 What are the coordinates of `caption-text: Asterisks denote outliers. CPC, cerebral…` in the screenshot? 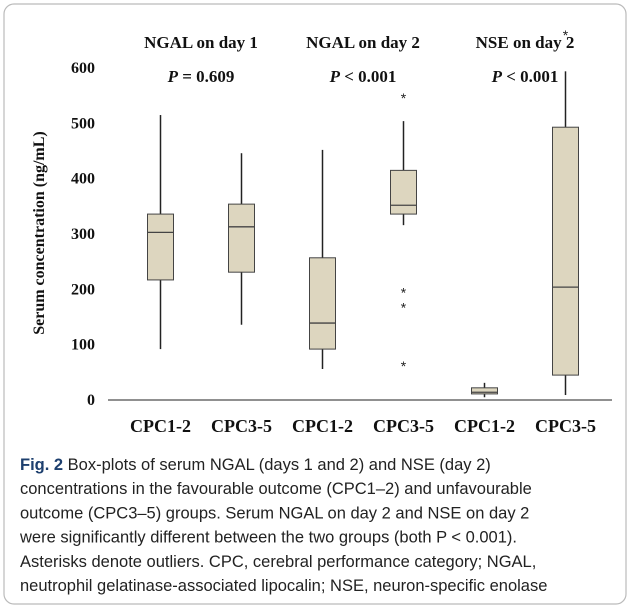 It's located at (278, 562).